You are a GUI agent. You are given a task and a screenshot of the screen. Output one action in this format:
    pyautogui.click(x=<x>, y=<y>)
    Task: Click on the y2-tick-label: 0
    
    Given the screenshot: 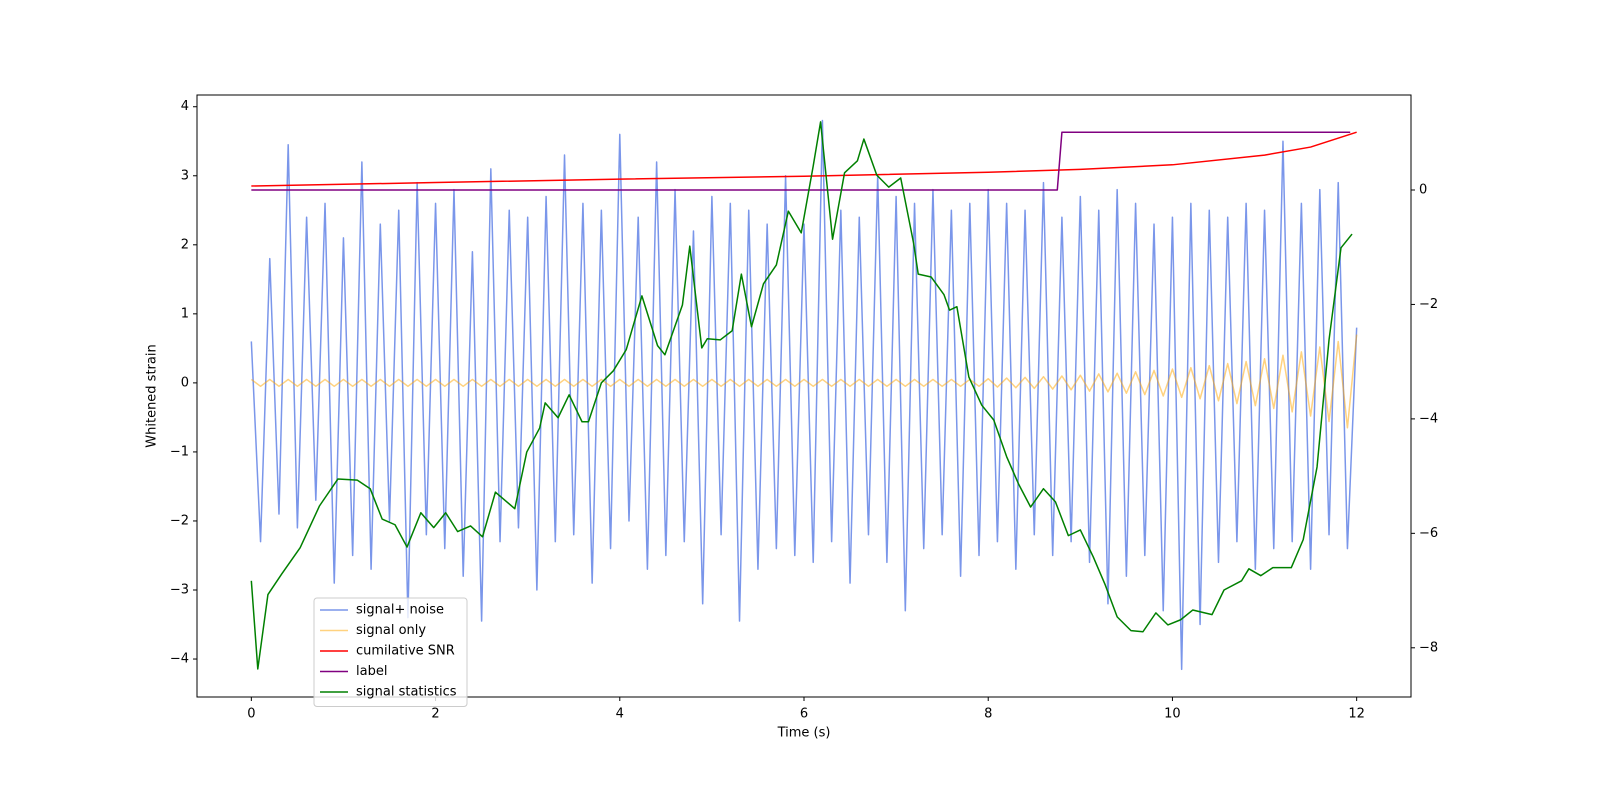 What is the action you would take?
    pyautogui.click(x=1423, y=189)
    